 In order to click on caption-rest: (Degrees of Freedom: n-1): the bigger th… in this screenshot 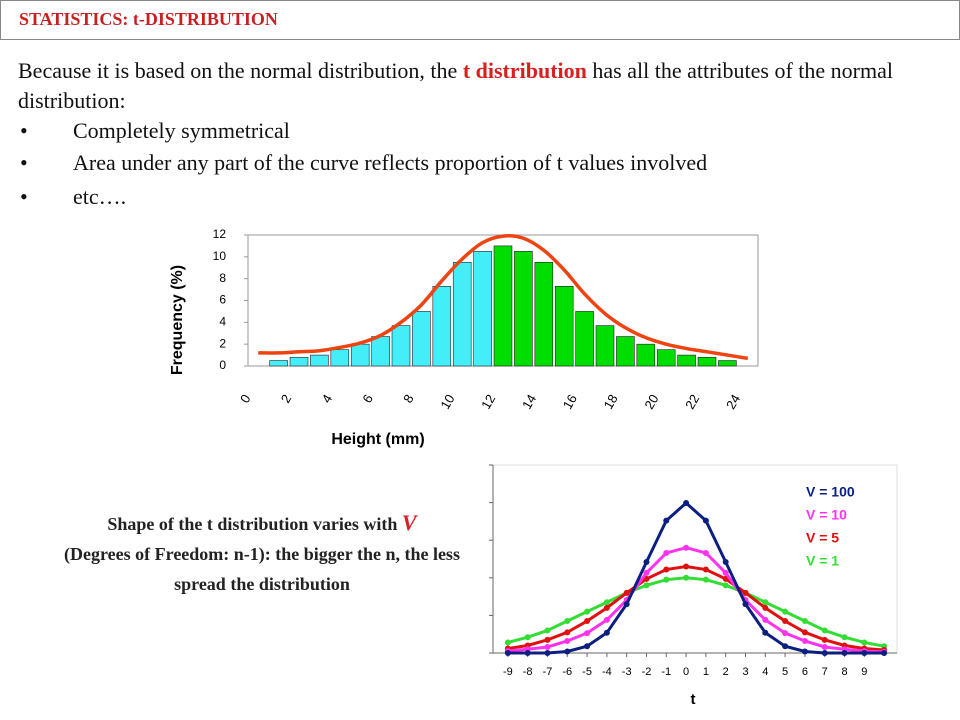, I will do `click(262, 569)`.